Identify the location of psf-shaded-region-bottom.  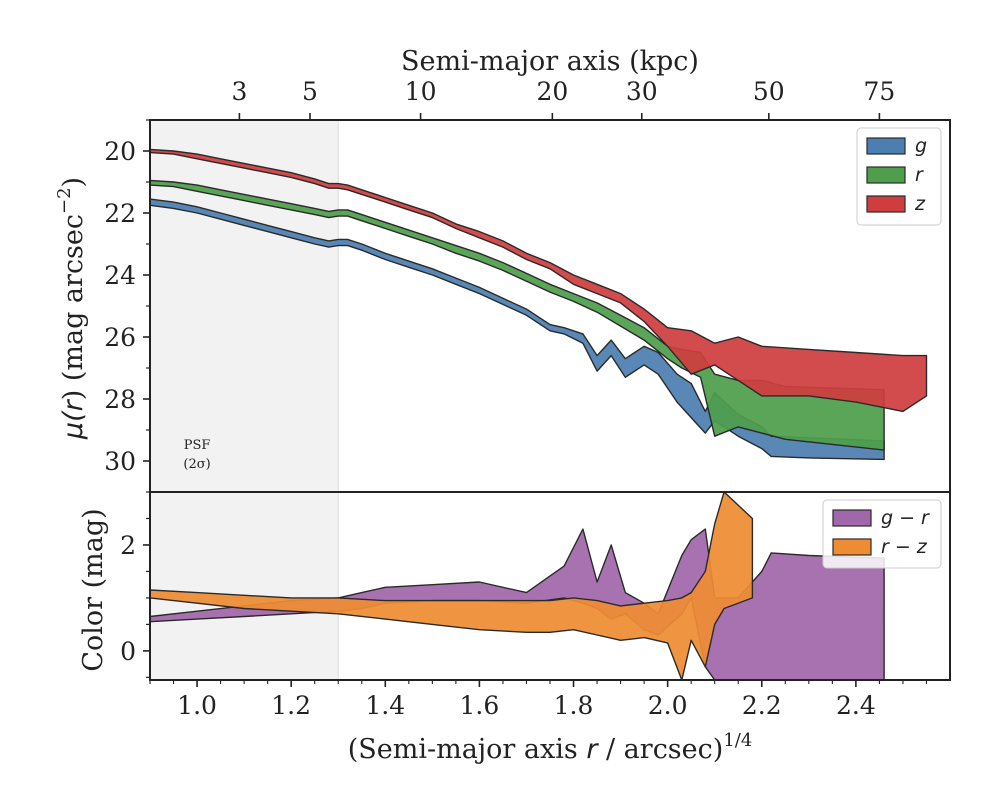
(244, 586).